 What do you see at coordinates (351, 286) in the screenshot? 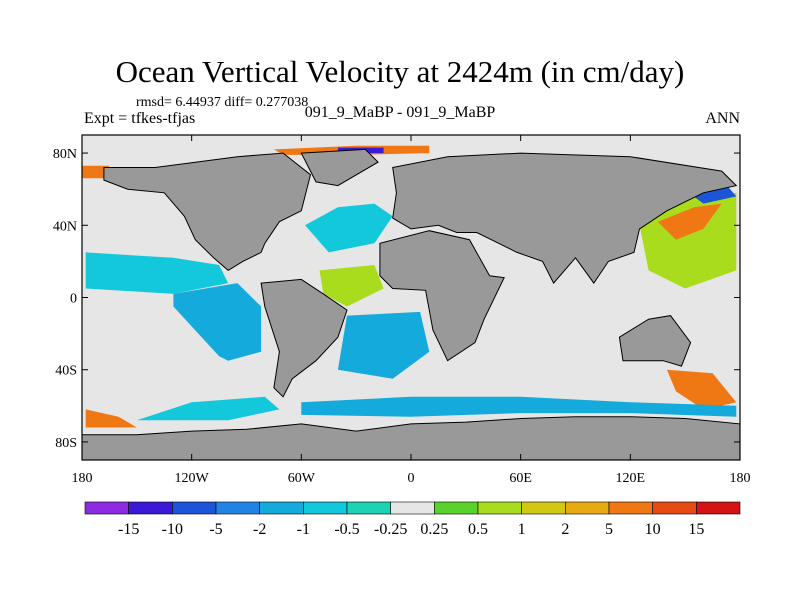
I see `field-equatorial-atlantic` at bounding box center [351, 286].